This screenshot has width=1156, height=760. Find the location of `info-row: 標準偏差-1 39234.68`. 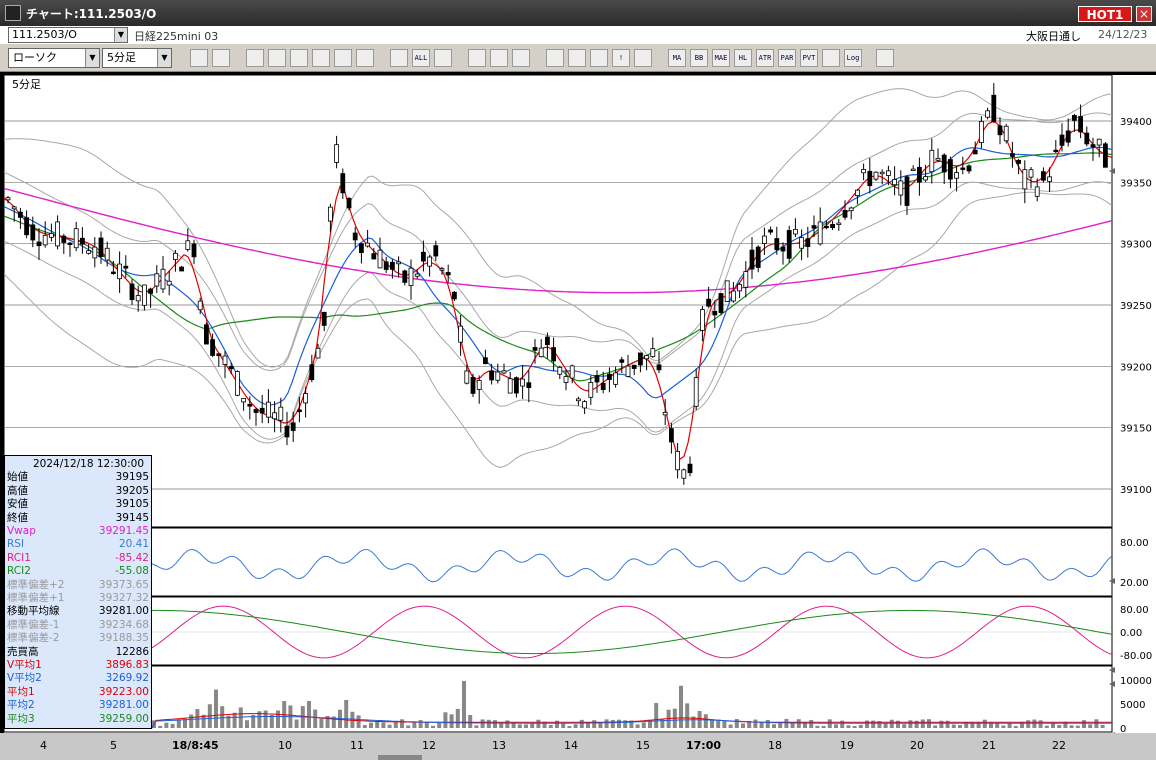

info-row: 標準偏差-1 39234.68 is located at coordinates (78, 625).